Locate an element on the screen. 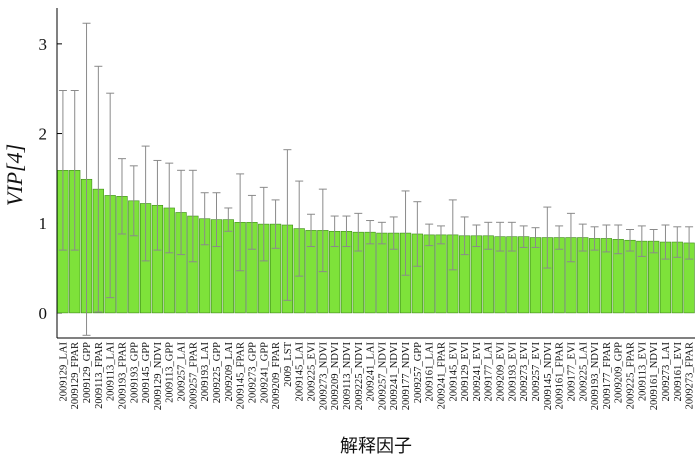 Image resolution: width=700 pixels, height=468 pixels. x-tick-label: 2009113_EVI is located at coordinates (642, 372).